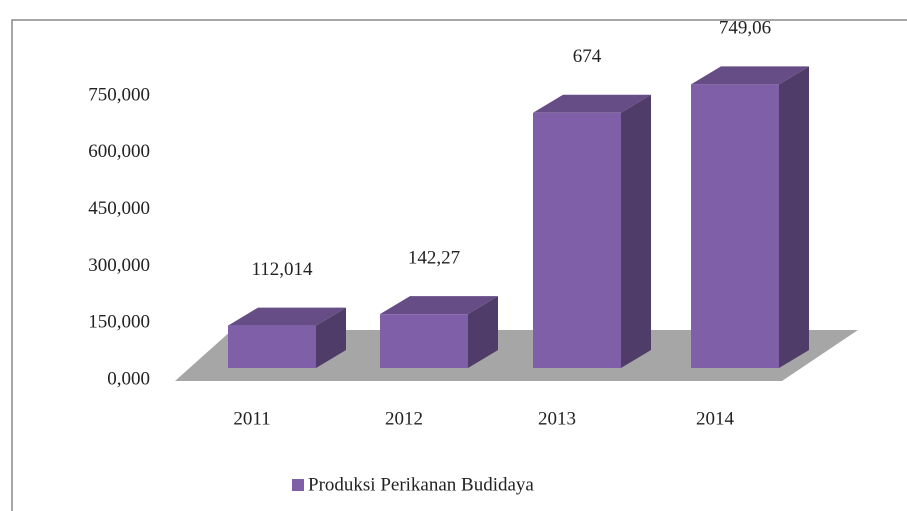 This screenshot has height=511, width=907. What do you see at coordinates (557, 418) in the screenshot?
I see `x-tick-label: 2013` at bounding box center [557, 418].